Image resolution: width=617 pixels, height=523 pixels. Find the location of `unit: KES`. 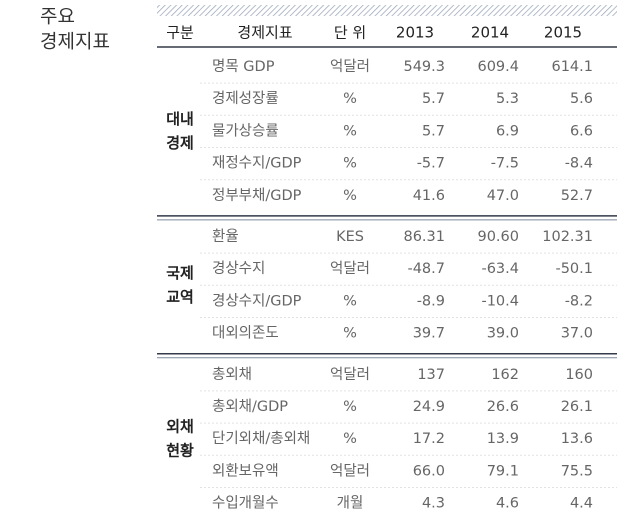

unit: KES is located at coordinates (350, 237).